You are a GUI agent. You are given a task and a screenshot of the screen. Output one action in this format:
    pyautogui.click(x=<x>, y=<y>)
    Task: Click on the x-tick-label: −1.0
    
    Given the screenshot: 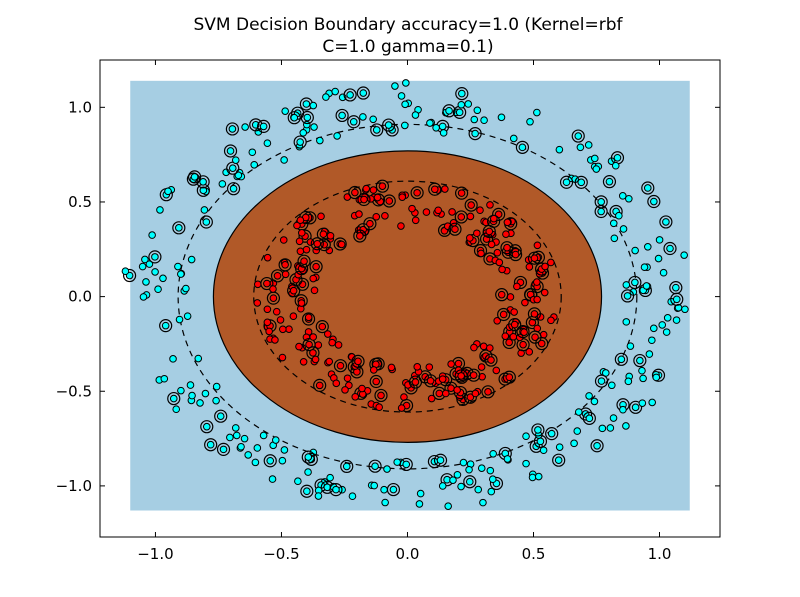 What is the action you would take?
    pyautogui.click(x=155, y=554)
    